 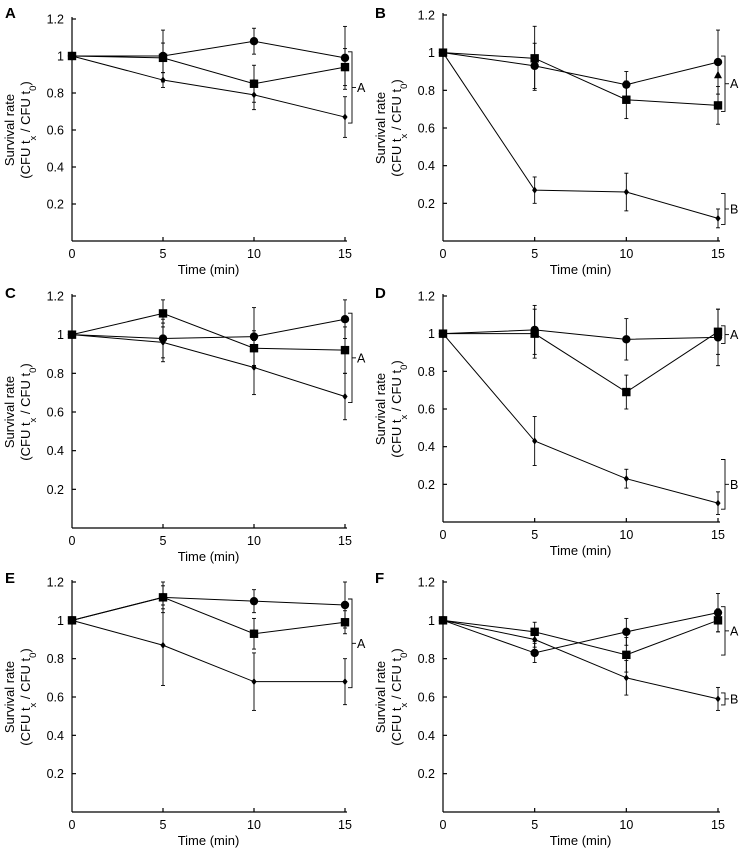 What do you see at coordinates (10, 13) in the screenshot?
I see `panel-a-letter: A` at bounding box center [10, 13].